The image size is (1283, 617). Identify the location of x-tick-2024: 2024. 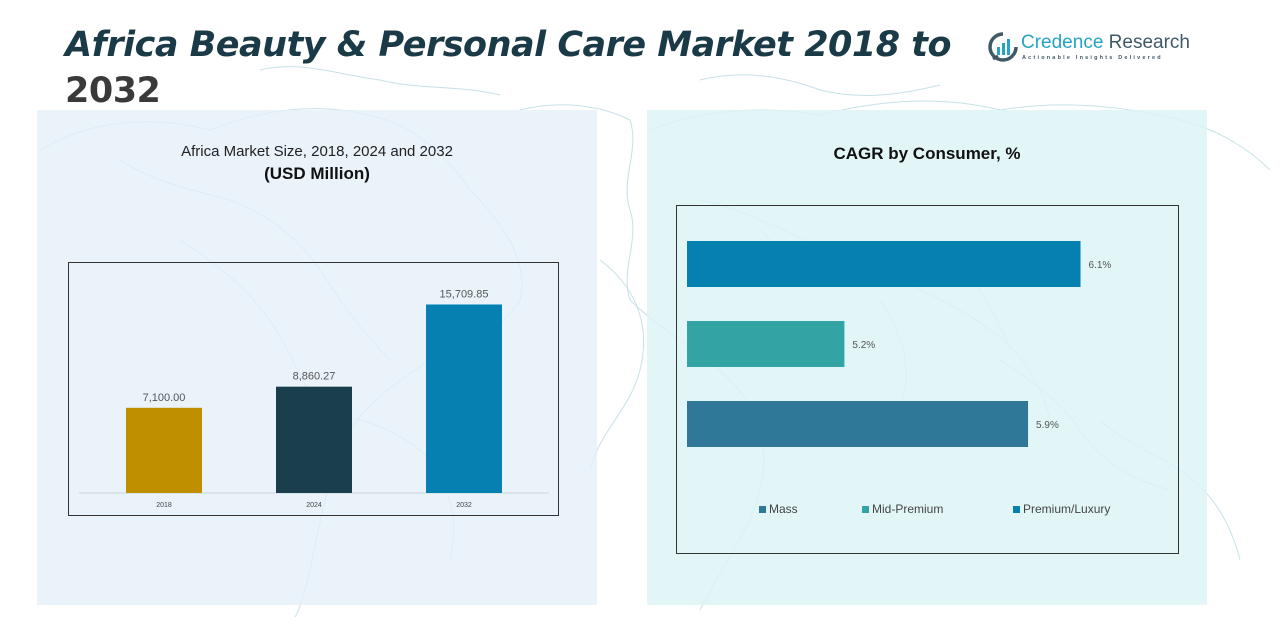
(314, 505).